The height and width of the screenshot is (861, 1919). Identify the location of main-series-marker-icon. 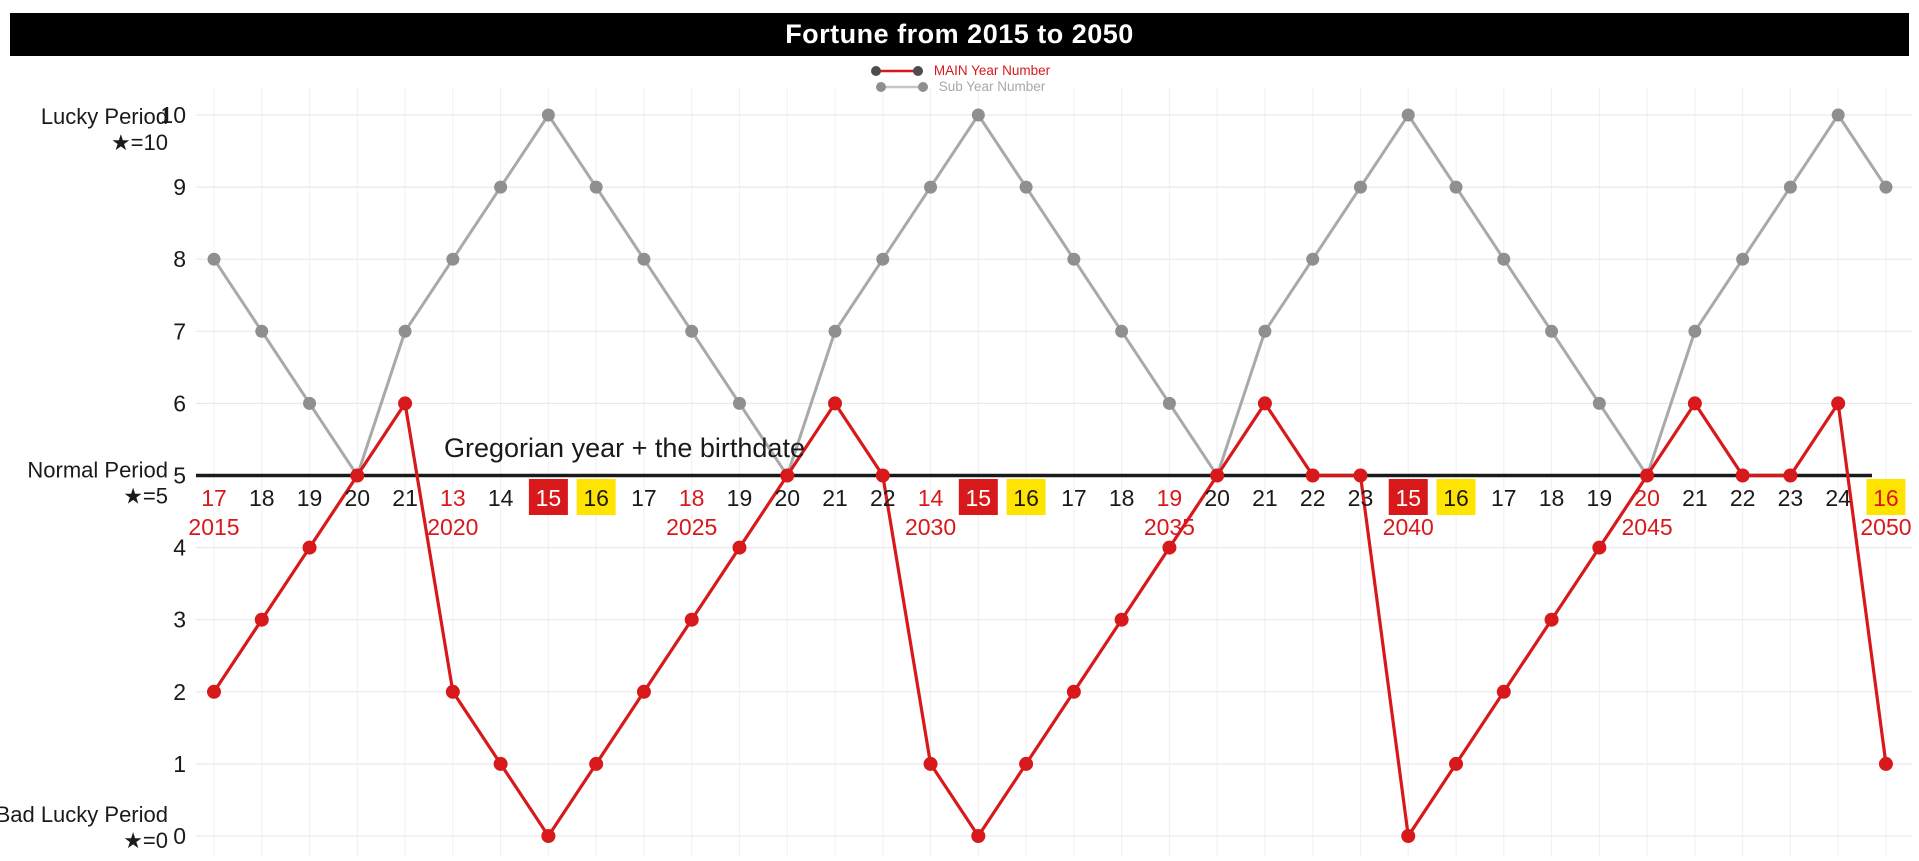
(896, 70).